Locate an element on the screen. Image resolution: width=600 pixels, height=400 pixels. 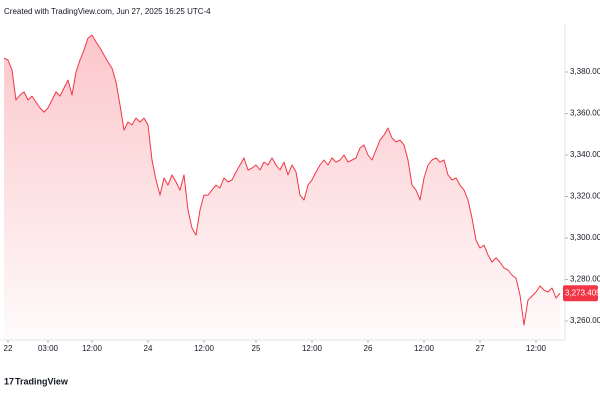
x-tick-label: 22 is located at coordinates (8, 348).